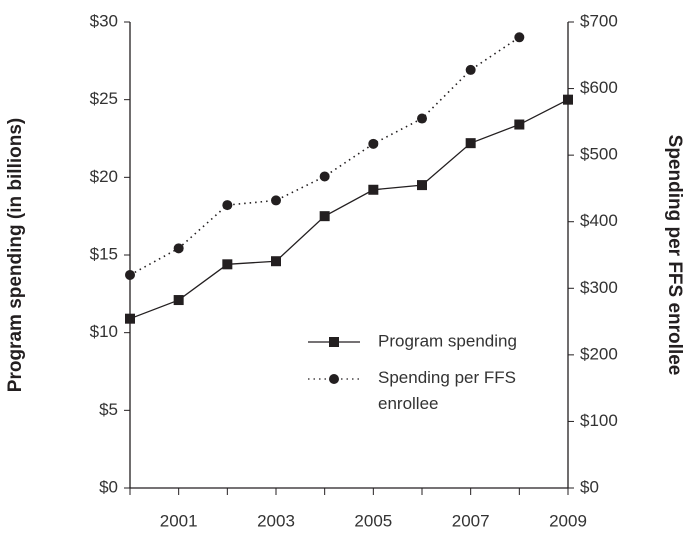 Image resolution: width=687 pixels, height=535 pixels. I want to click on legend-label: Spending per FFS enrollee, so click(447, 390).